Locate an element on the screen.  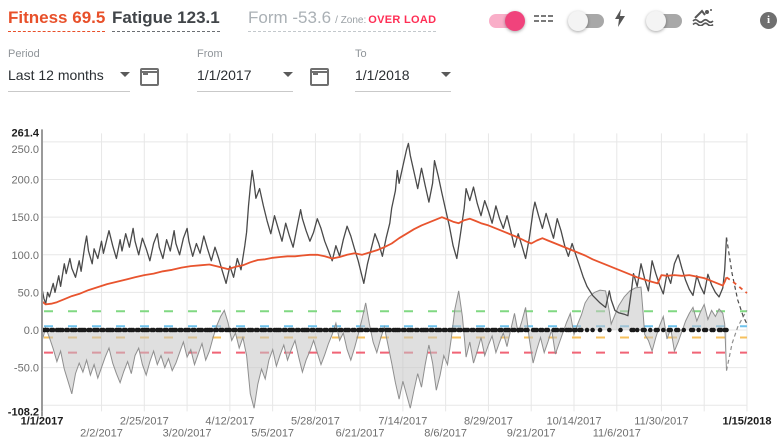
info-icon: i is located at coordinates (768, 20).